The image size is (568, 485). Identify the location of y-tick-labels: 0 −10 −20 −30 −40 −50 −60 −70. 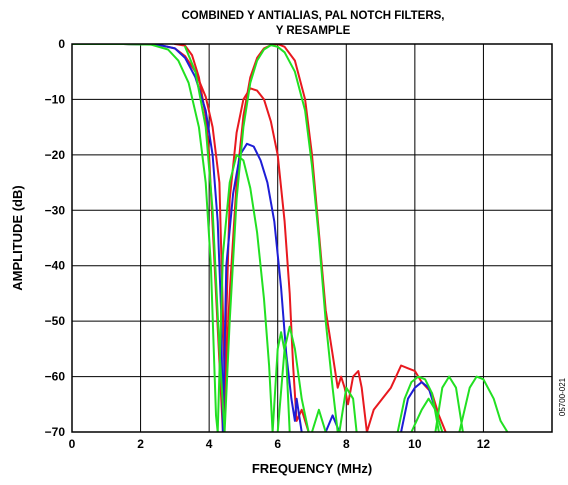
(55, 238).